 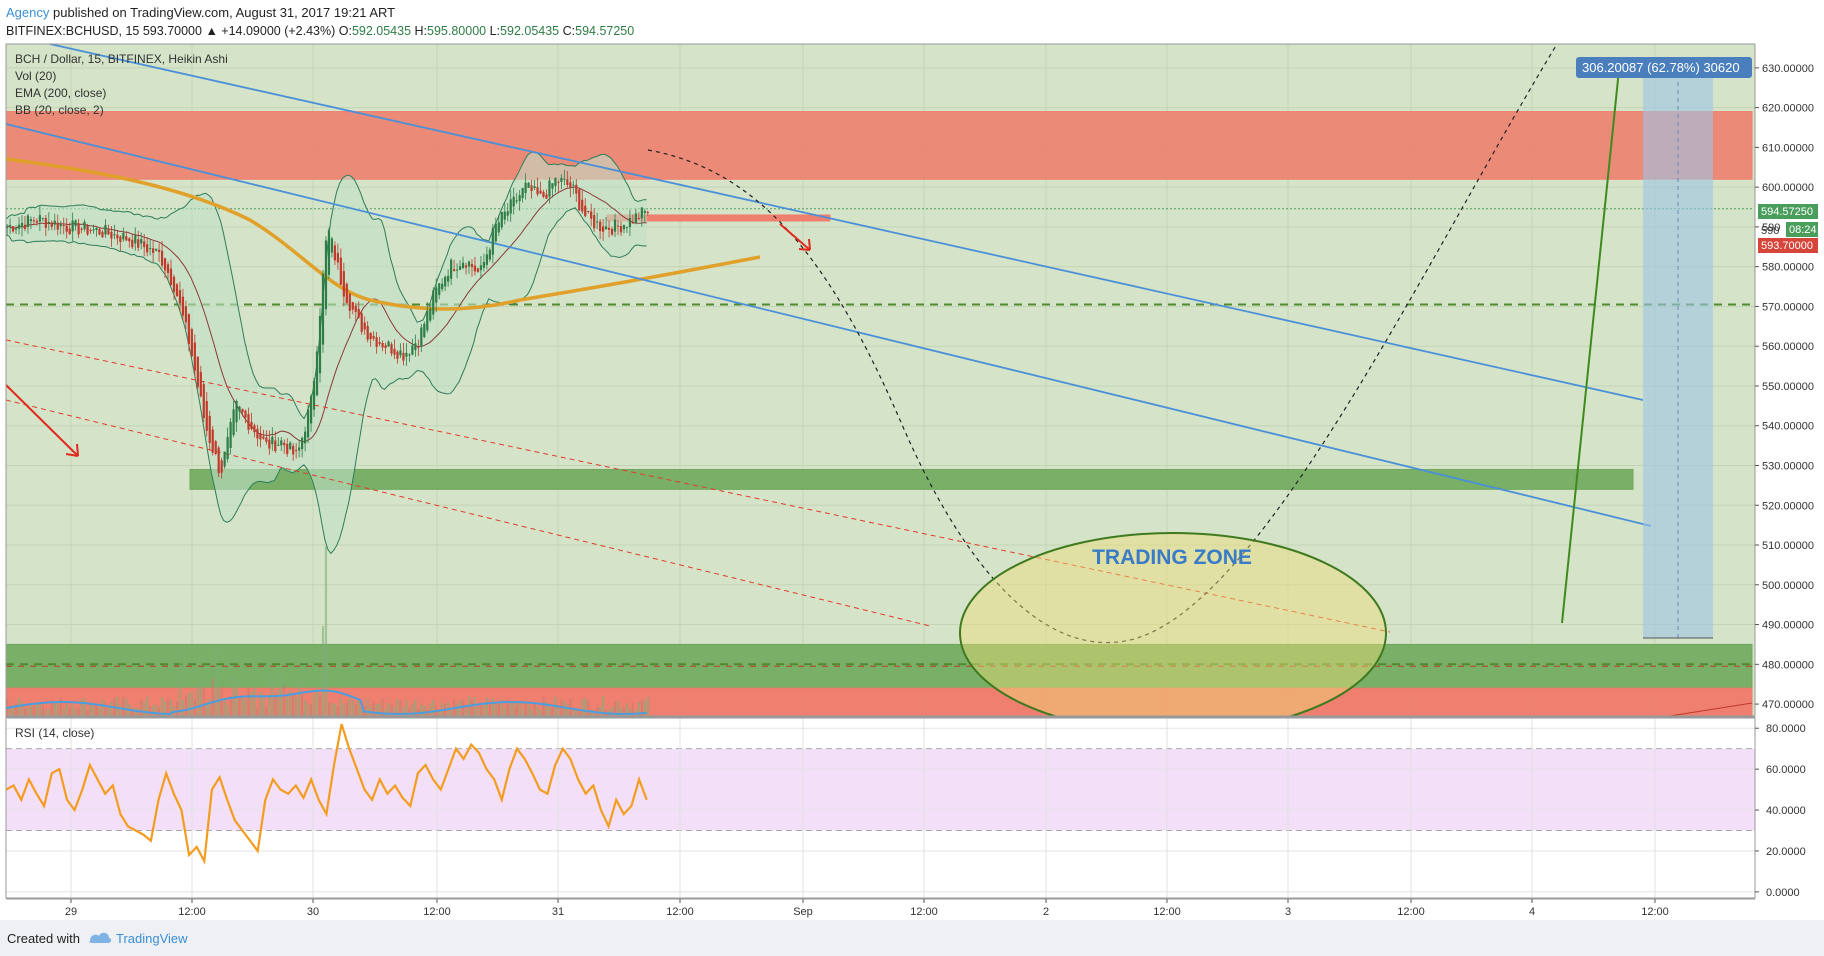 What do you see at coordinates (152, 938) in the screenshot?
I see `tradingview-brand-link: TradingView` at bounding box center [152, 938].